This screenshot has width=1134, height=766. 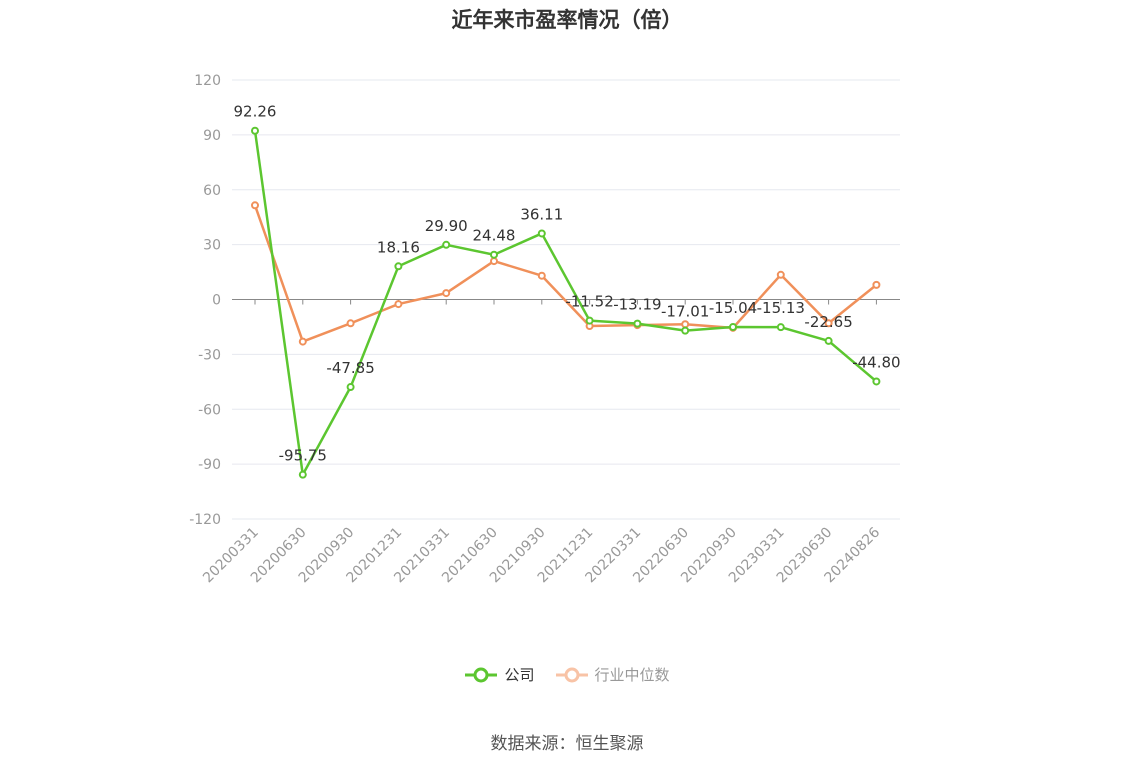 What do you see at coordinates (571, 674) in the screenshot?
I see `legend-industry-marker-icon` at bounding box center [571, 674].